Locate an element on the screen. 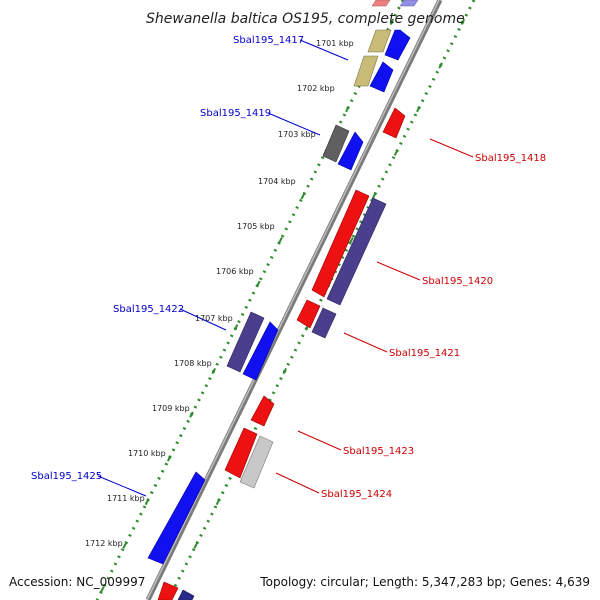 The height and width of the screenshot is (600, 600). gene-label-sbal195-1422: Sbal195_1422 is located at coordinates (148, 309).